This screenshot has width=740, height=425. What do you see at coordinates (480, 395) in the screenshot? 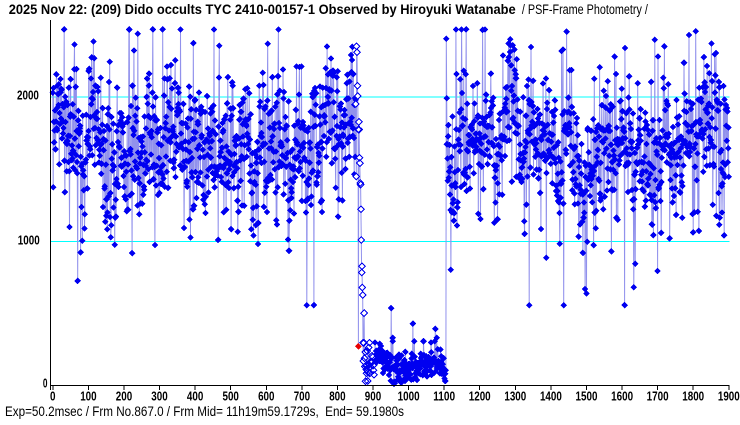
I see `svg-text: 1200` at bounding box center [480, 395].